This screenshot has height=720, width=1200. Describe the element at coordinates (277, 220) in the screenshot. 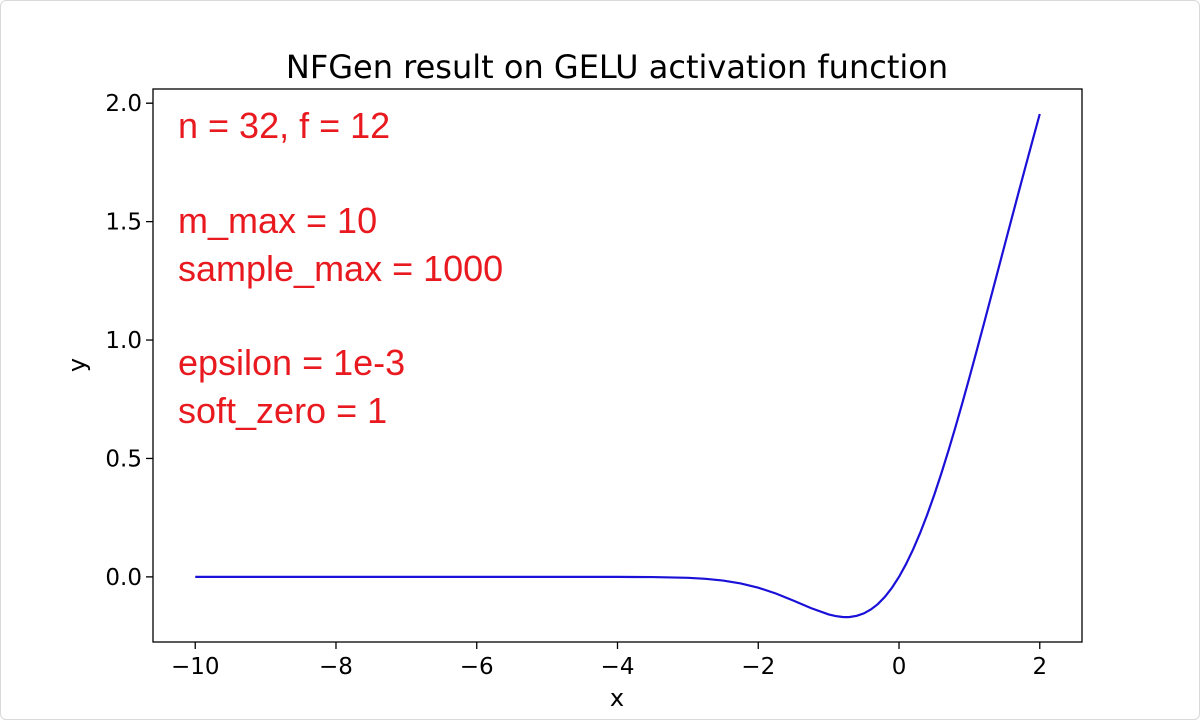

I see `annotation-m-max: m_max = 10` at that location.